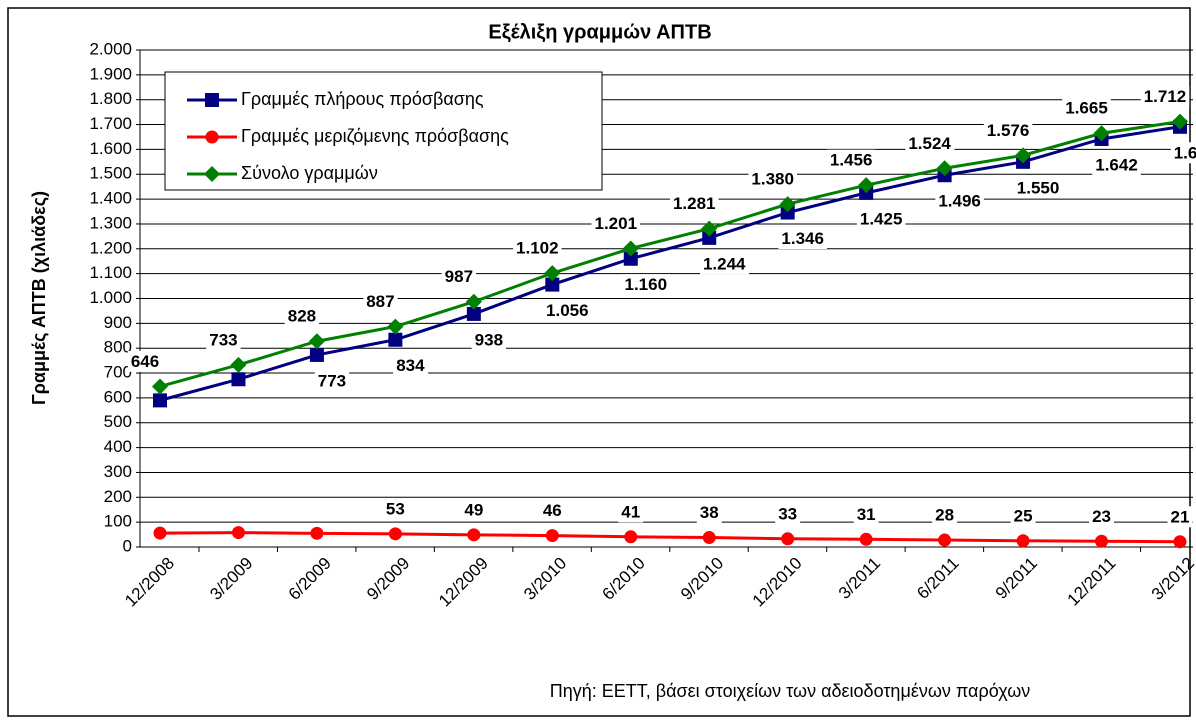 This screenshot has height=728, width=1196. I want to click on y-tick-label: 1.200, so click(110, 247).